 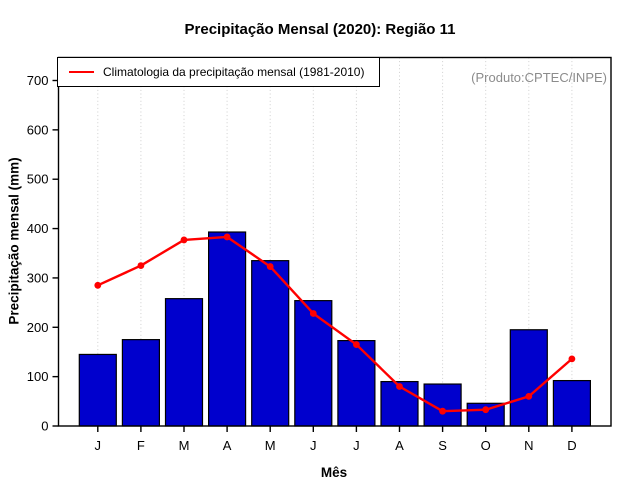 I want to click on y-tick-label: 300, so click(x=38, y=277).